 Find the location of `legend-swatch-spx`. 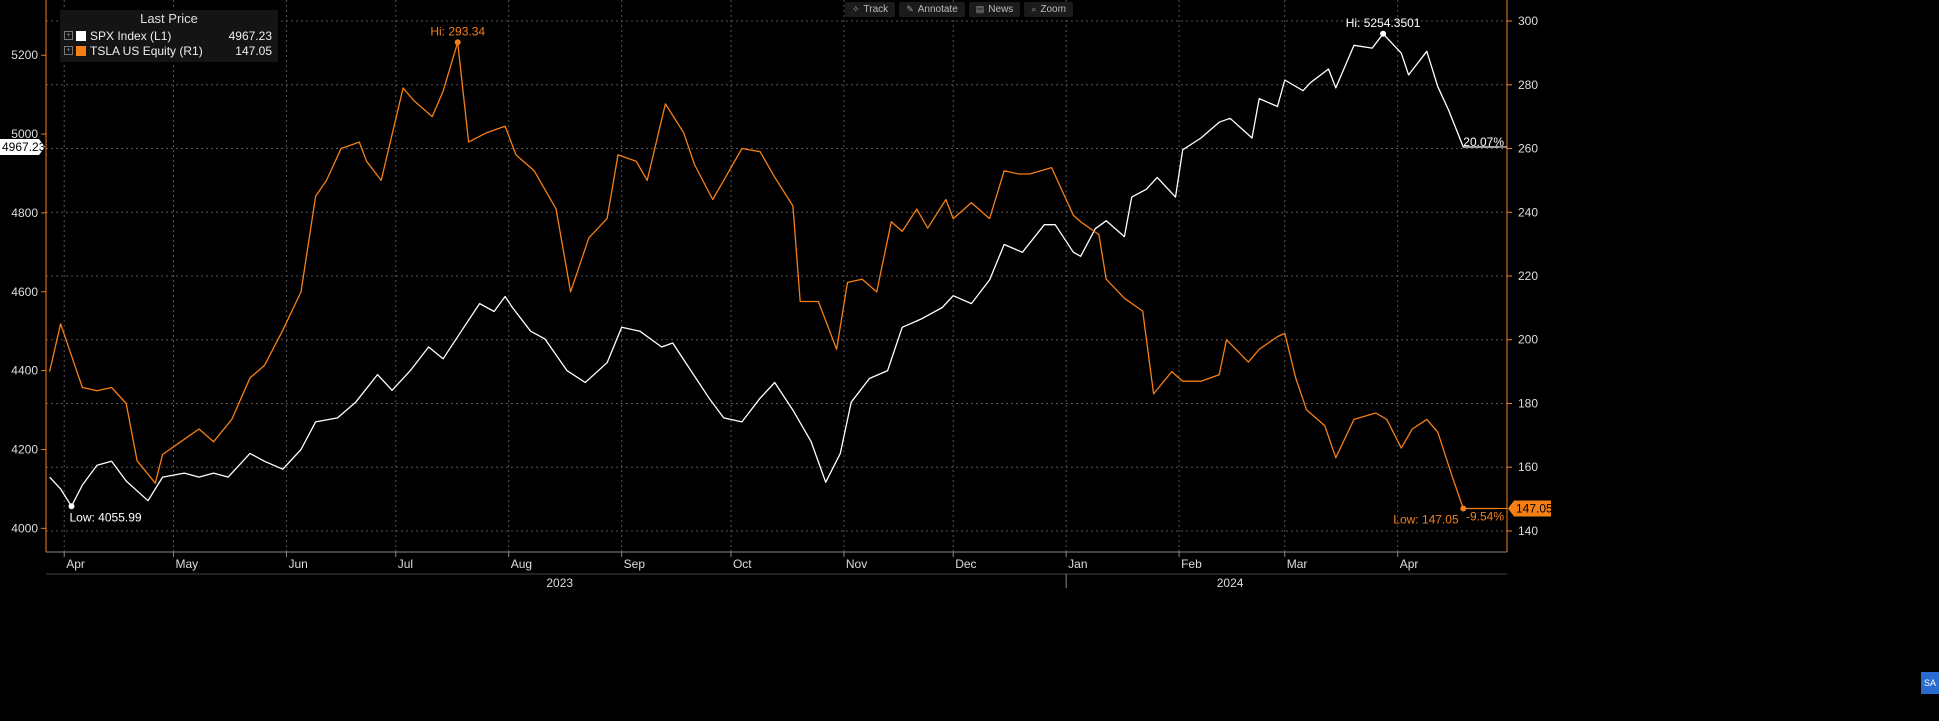

legend-swatch-spx is located at coordinates (81, 35).